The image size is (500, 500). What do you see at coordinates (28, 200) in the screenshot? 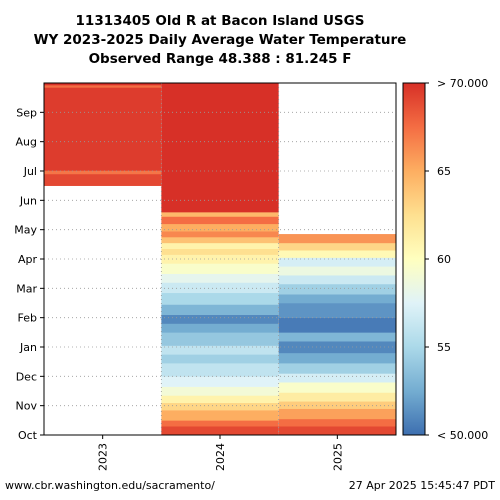
I see `y-tick-label: Jun` at bounding box center [28, 200].